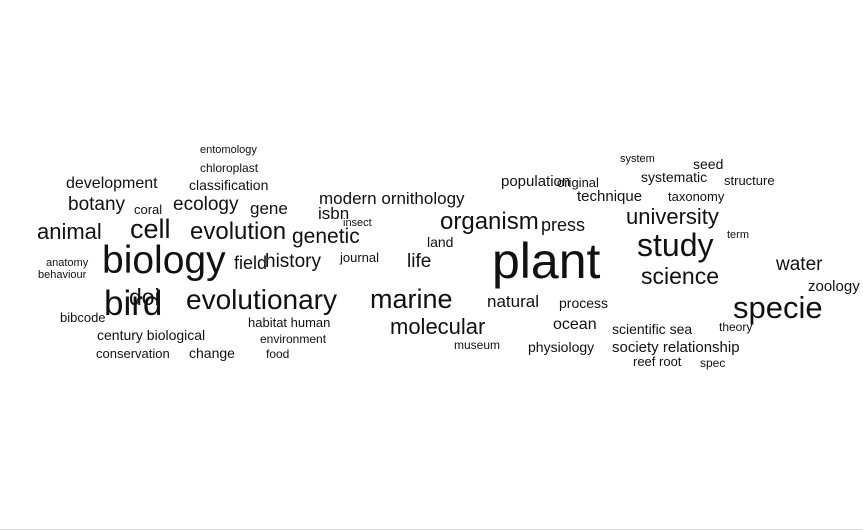 The width and height of the screenshot is (863, 530). Describe the element at coordinates (112, 184) in the screenshot. I see `word: development` at that location.